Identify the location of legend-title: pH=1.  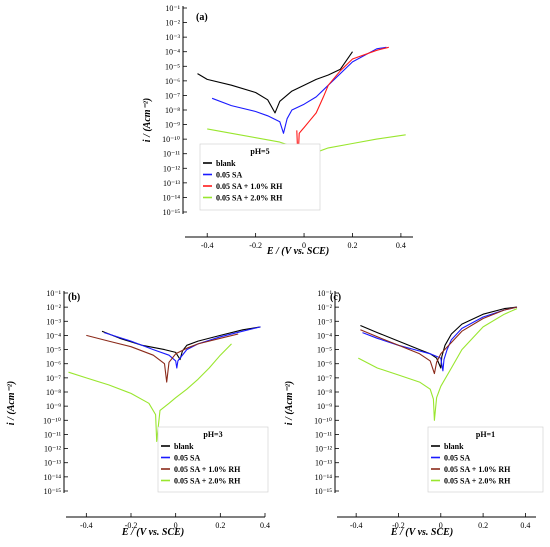
(485, 434).